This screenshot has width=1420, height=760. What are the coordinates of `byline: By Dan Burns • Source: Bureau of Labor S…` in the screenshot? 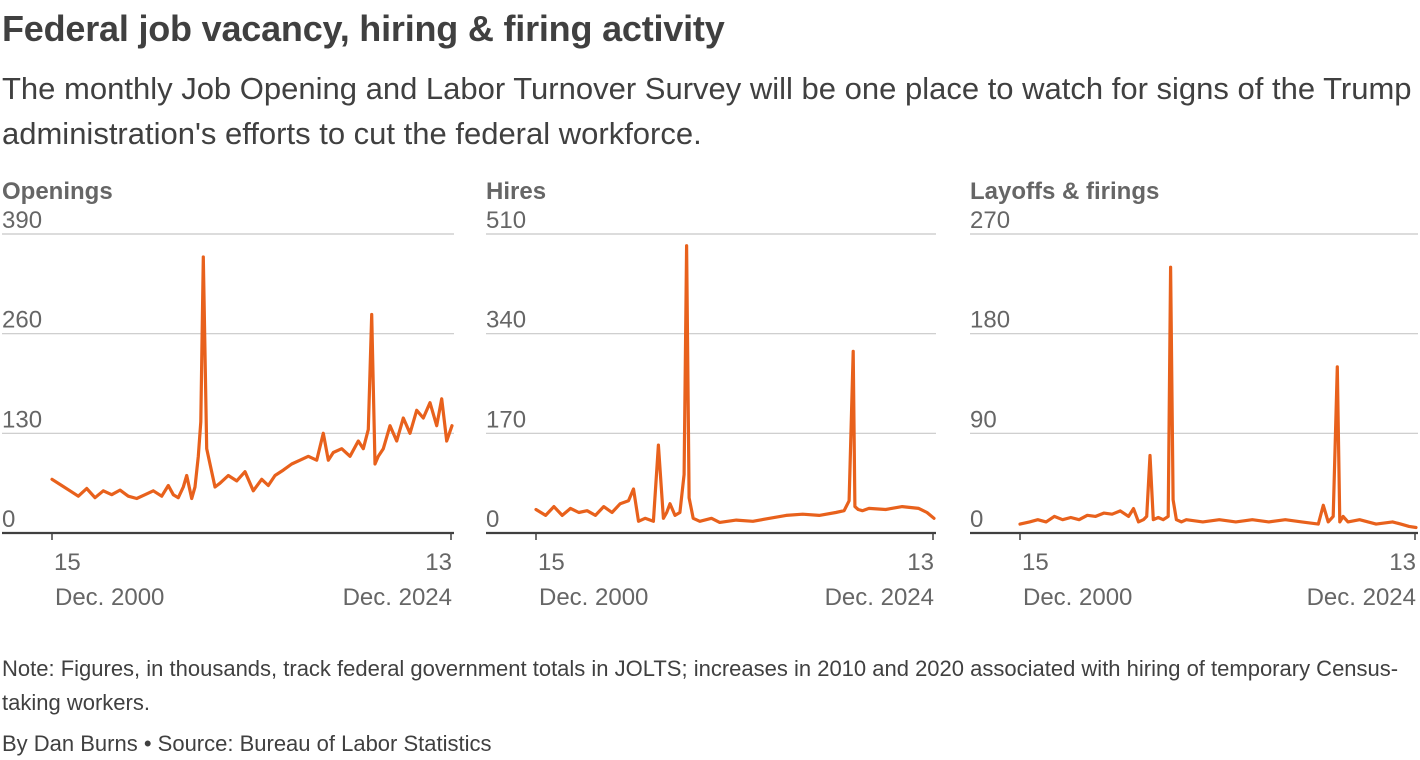 It's located at (247, 743).